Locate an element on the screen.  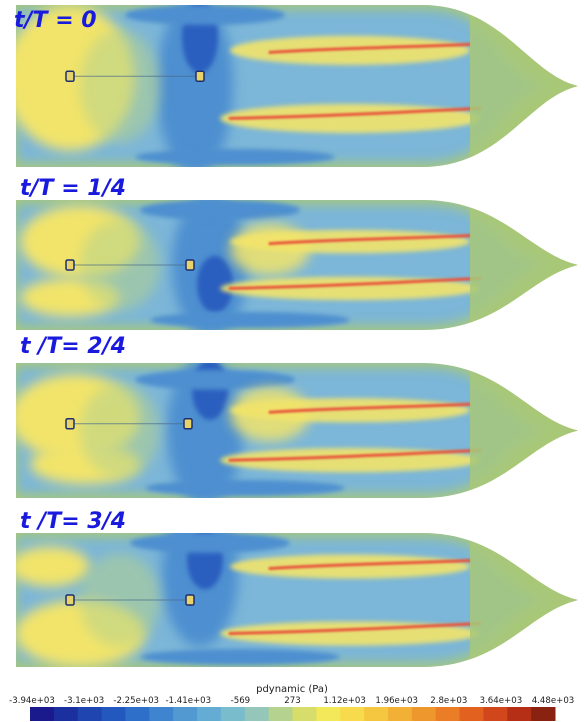
colorbar-tick-label: 273 is located at coordinates (292, 701).